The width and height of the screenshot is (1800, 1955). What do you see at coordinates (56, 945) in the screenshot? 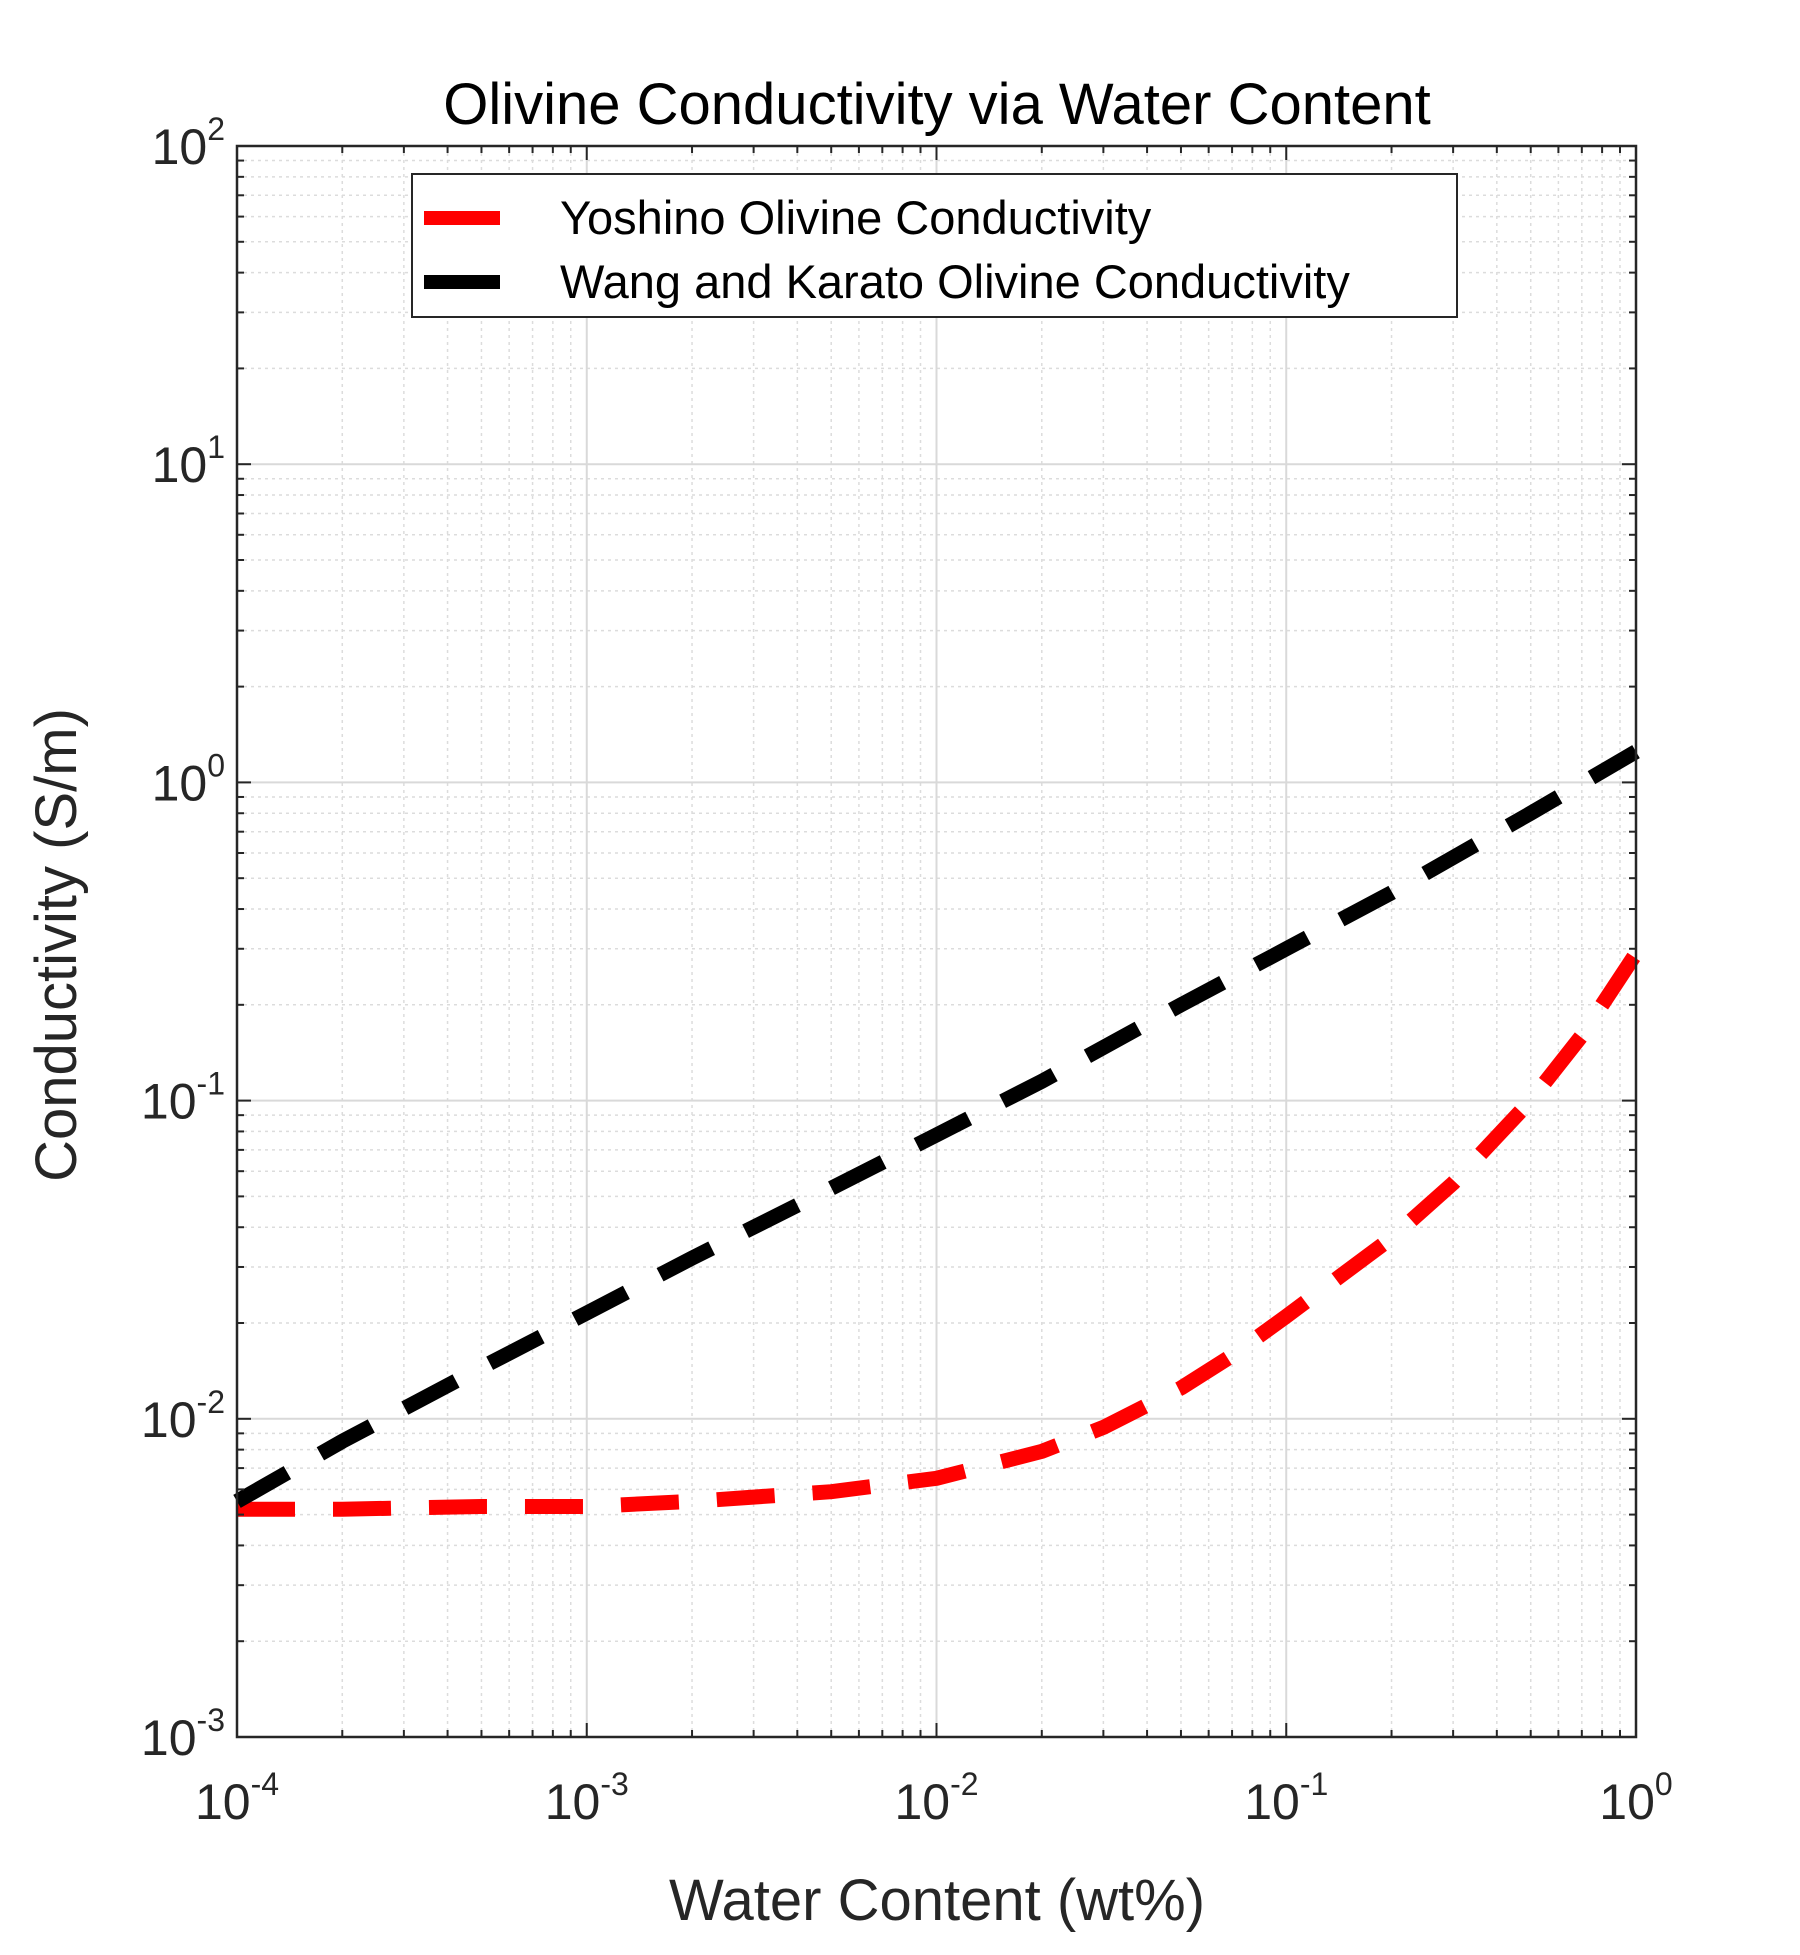
I see `y-axis-label: Conductivity (S/m)` at bounding box center [56, 945].